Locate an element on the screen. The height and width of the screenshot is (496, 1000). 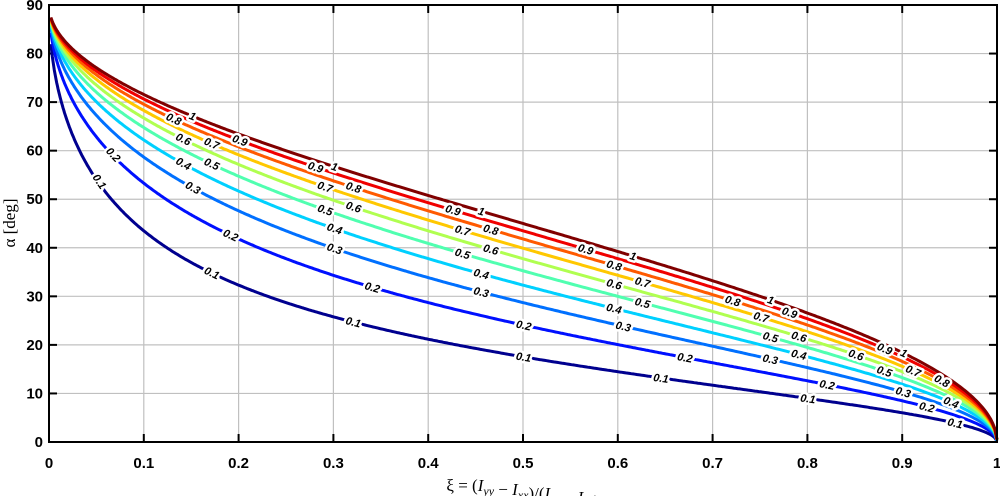
y-tick-label: 10 is located at coordinates (34, 393).